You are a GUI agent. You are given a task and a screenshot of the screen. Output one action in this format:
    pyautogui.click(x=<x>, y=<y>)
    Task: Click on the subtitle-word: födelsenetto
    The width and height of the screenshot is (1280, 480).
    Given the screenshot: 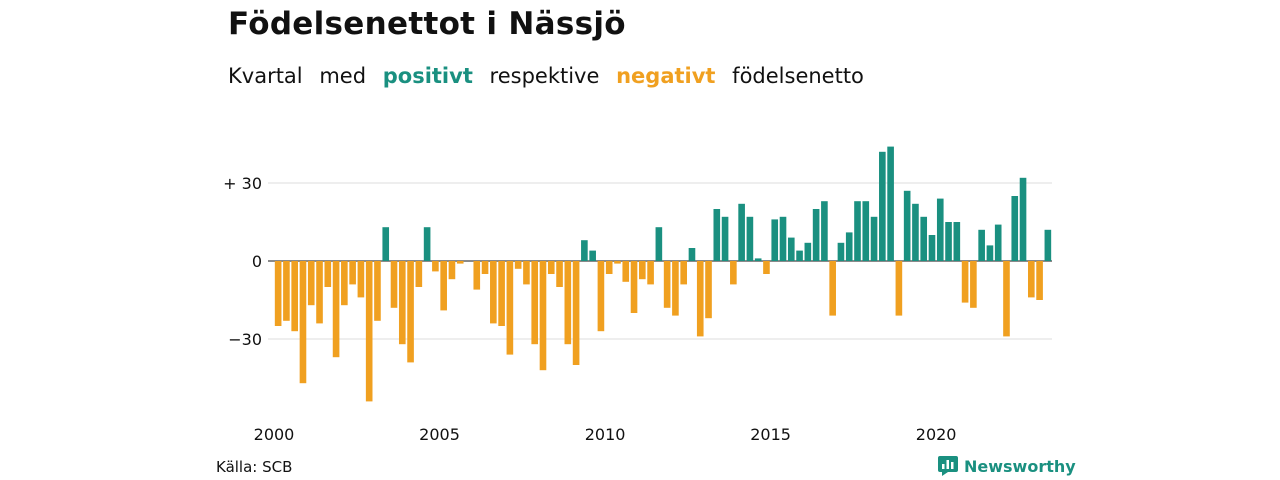 What is the action you would take?
    pyautogui.click(x=798, y=76)
    